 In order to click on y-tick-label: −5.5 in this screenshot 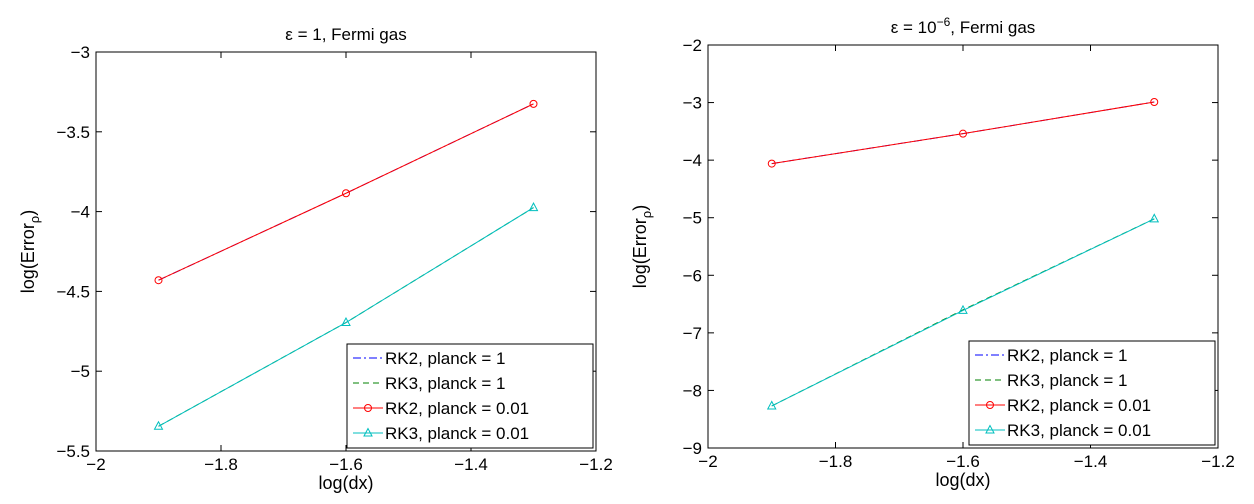, I will do `click(73, 451)`.